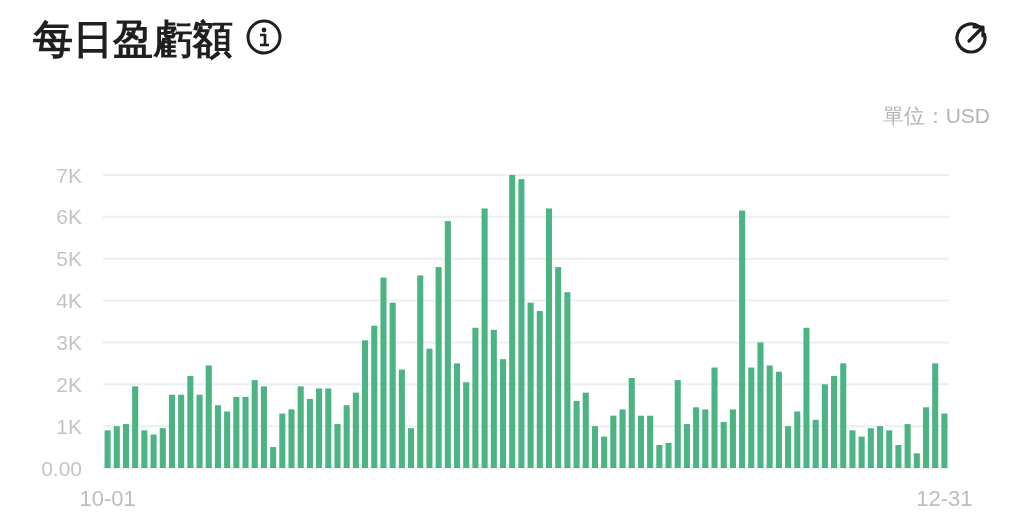 Image resolution: width=1024 pixels, height=532 pixels. I want to click on x-tick-label: 10-01, so click(107, 498).